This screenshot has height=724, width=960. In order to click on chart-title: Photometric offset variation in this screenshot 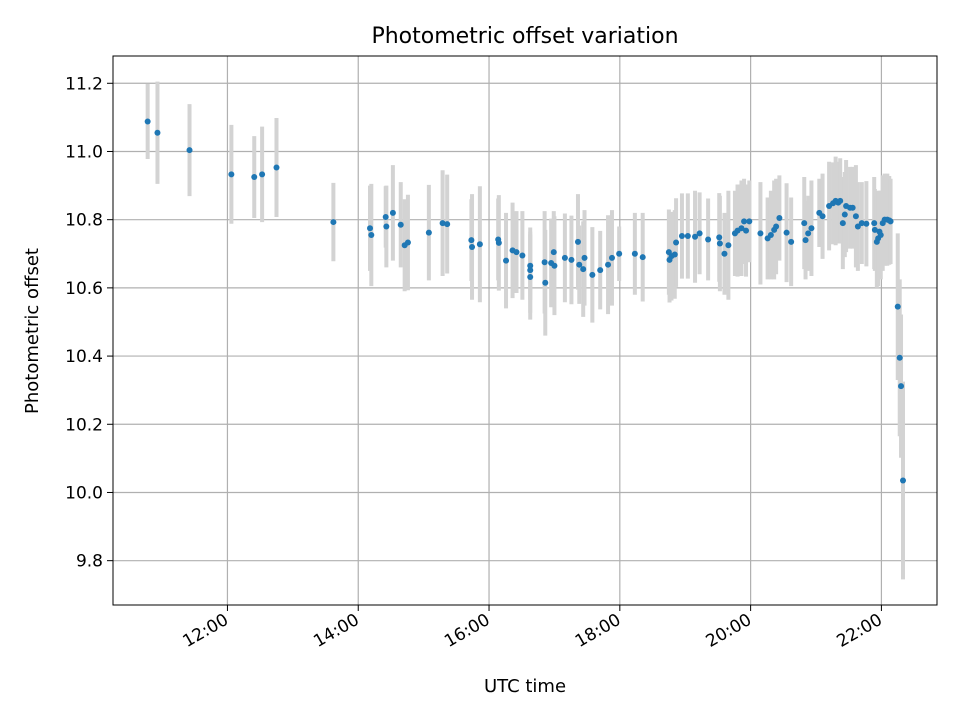, I will do `click(524, 36)`.